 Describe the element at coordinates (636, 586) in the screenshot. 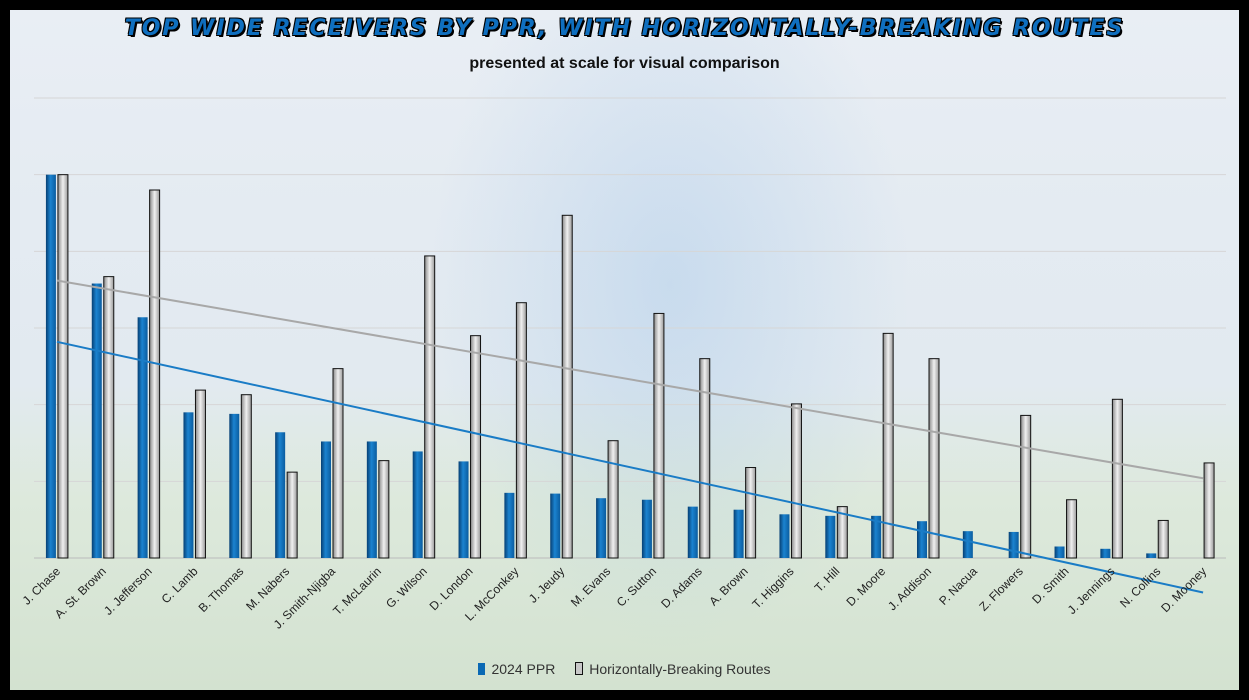

I see `x-tick-label: C. Sutton` at that location.